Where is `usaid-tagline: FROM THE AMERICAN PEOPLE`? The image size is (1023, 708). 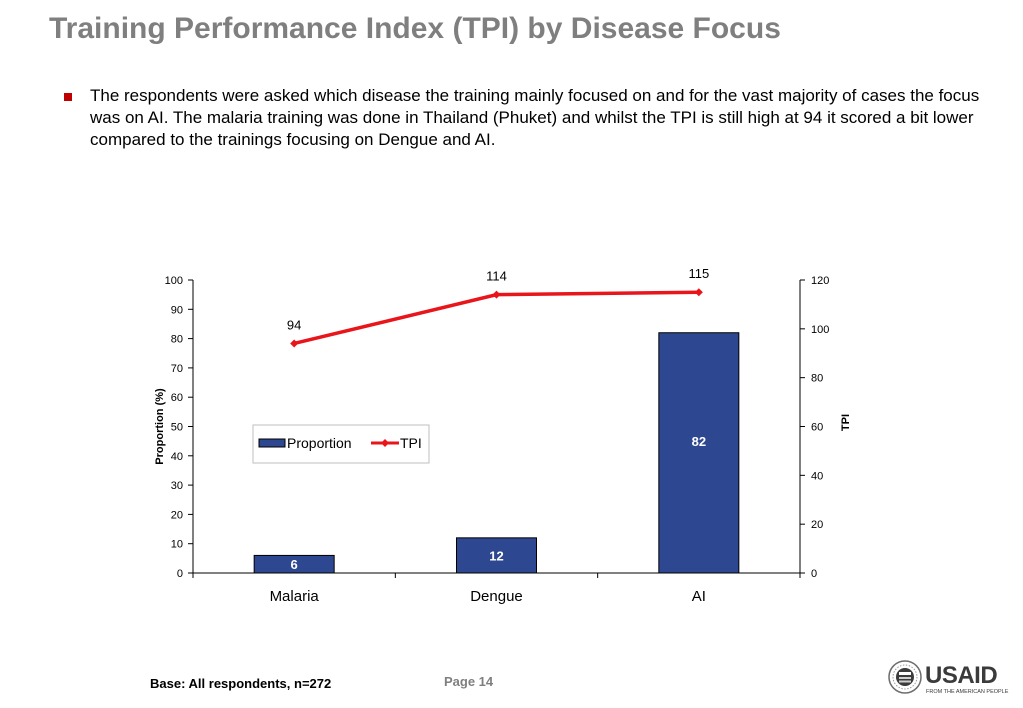 usaid-tagline: FROM THE AMERICAN PEOPLE is located at coordinates (967, 692).